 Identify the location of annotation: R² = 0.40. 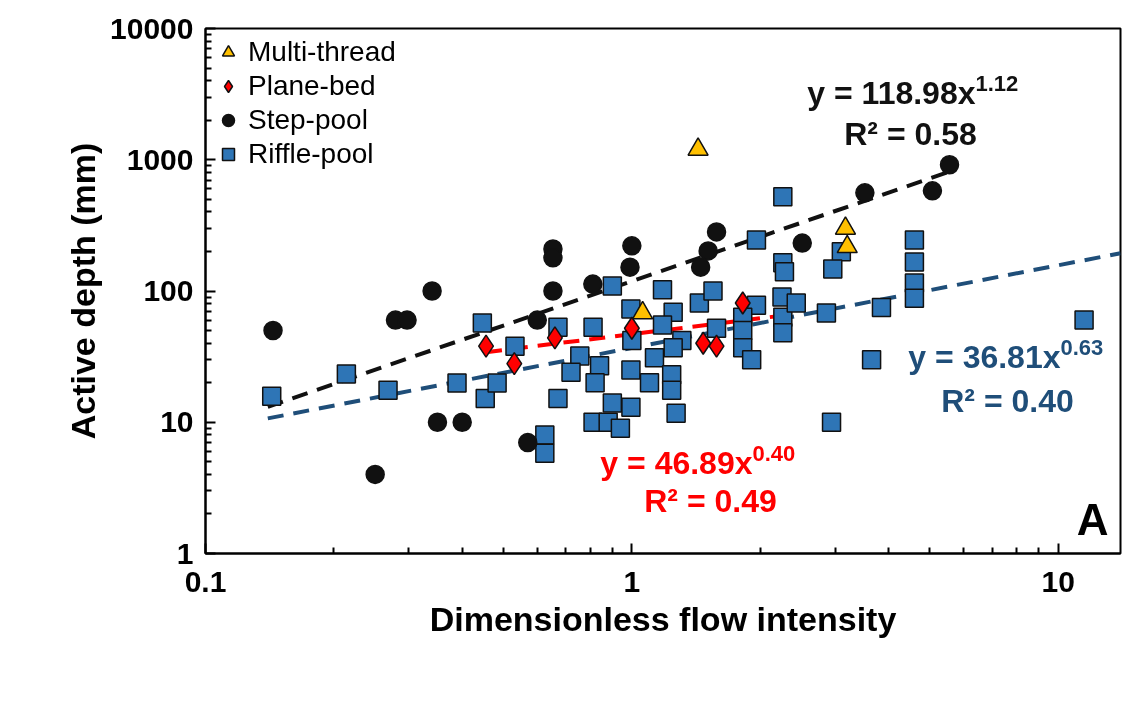
(1007, 400).